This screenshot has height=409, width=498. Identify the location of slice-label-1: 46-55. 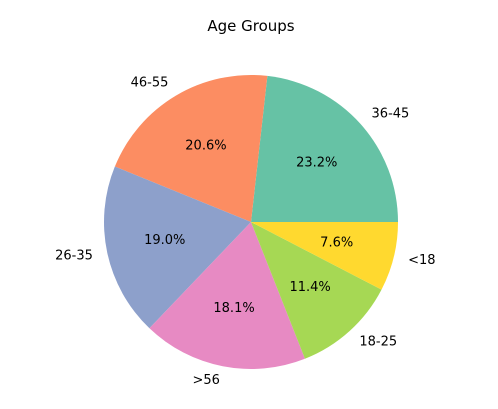
(150, 82).